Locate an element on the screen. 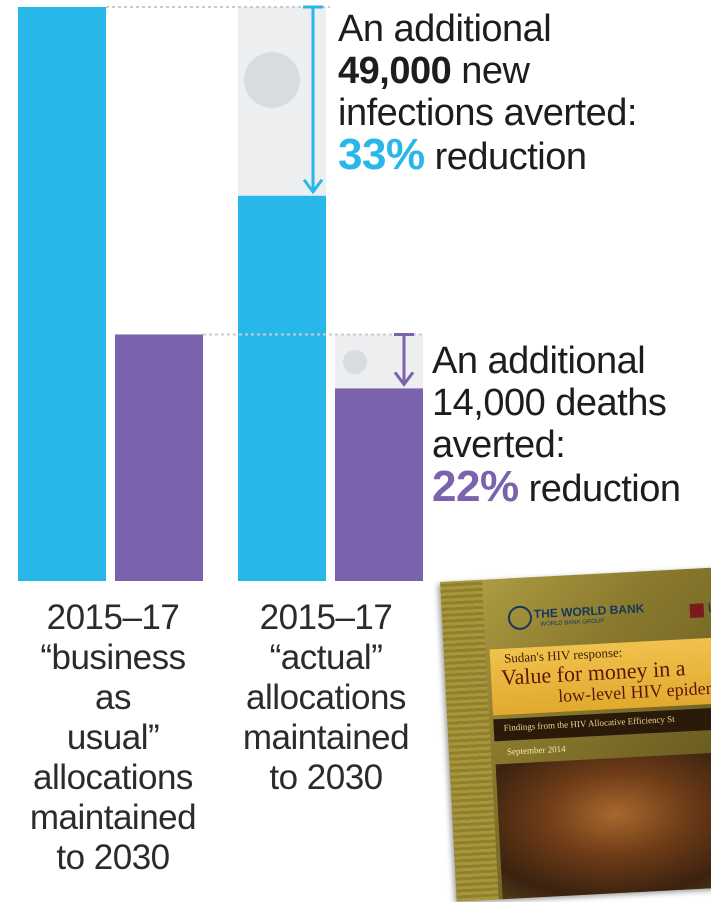  virus-icon-small is located at coordinates (355, 362).